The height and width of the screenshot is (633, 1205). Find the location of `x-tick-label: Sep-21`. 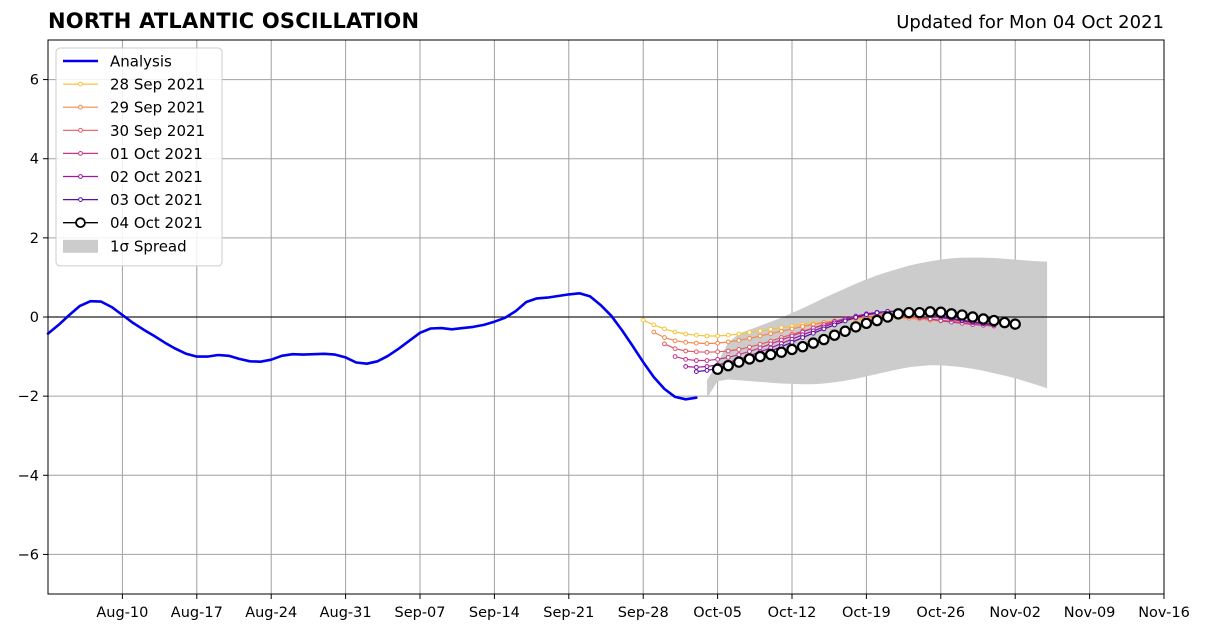

x-tick-label: Sep-21 is located at coordinates (568, 613).